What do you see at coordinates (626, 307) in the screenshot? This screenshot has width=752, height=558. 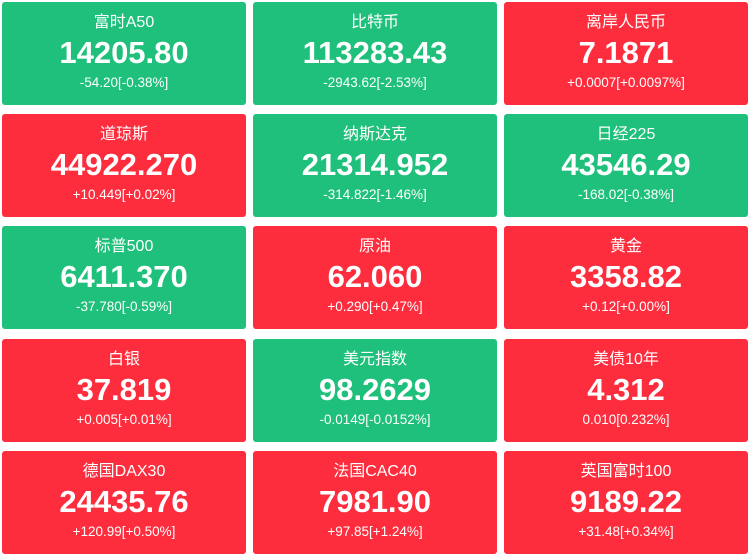 I see `quote-change: +0.12[+0.00%]` at bounding box center [626, 307].